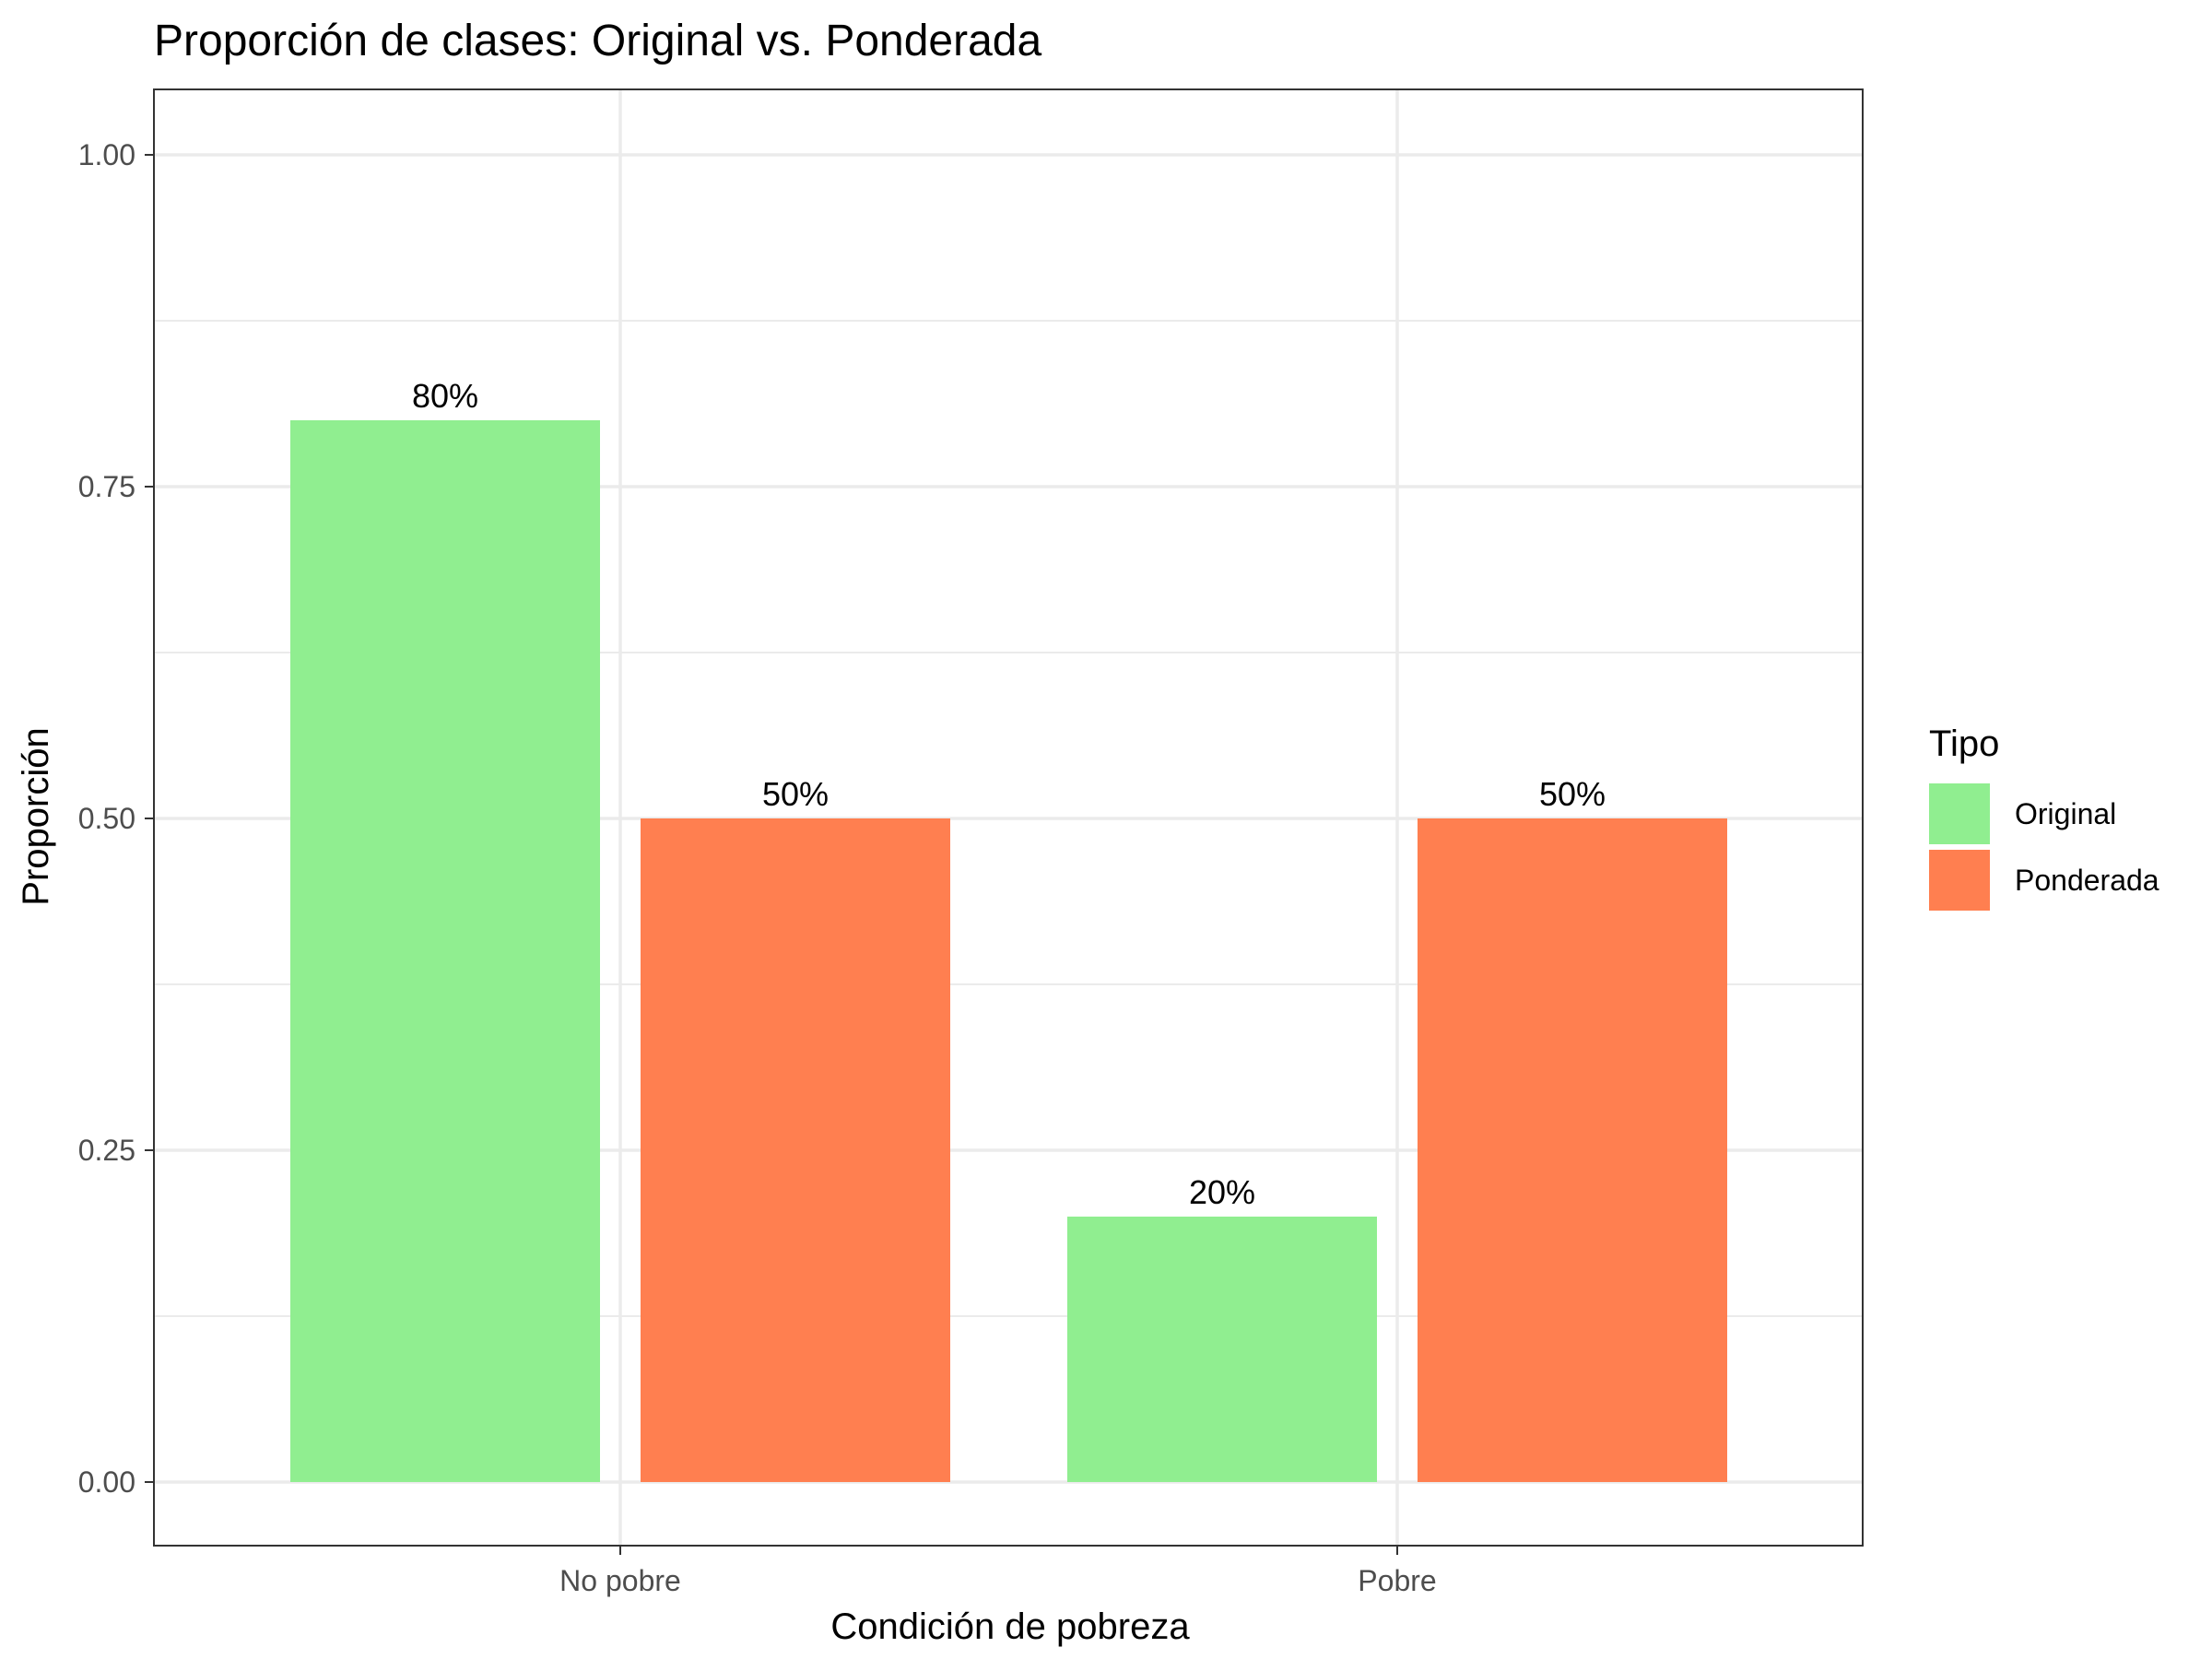  I want to click on bar-original-pobre, so click(1222, 1349).